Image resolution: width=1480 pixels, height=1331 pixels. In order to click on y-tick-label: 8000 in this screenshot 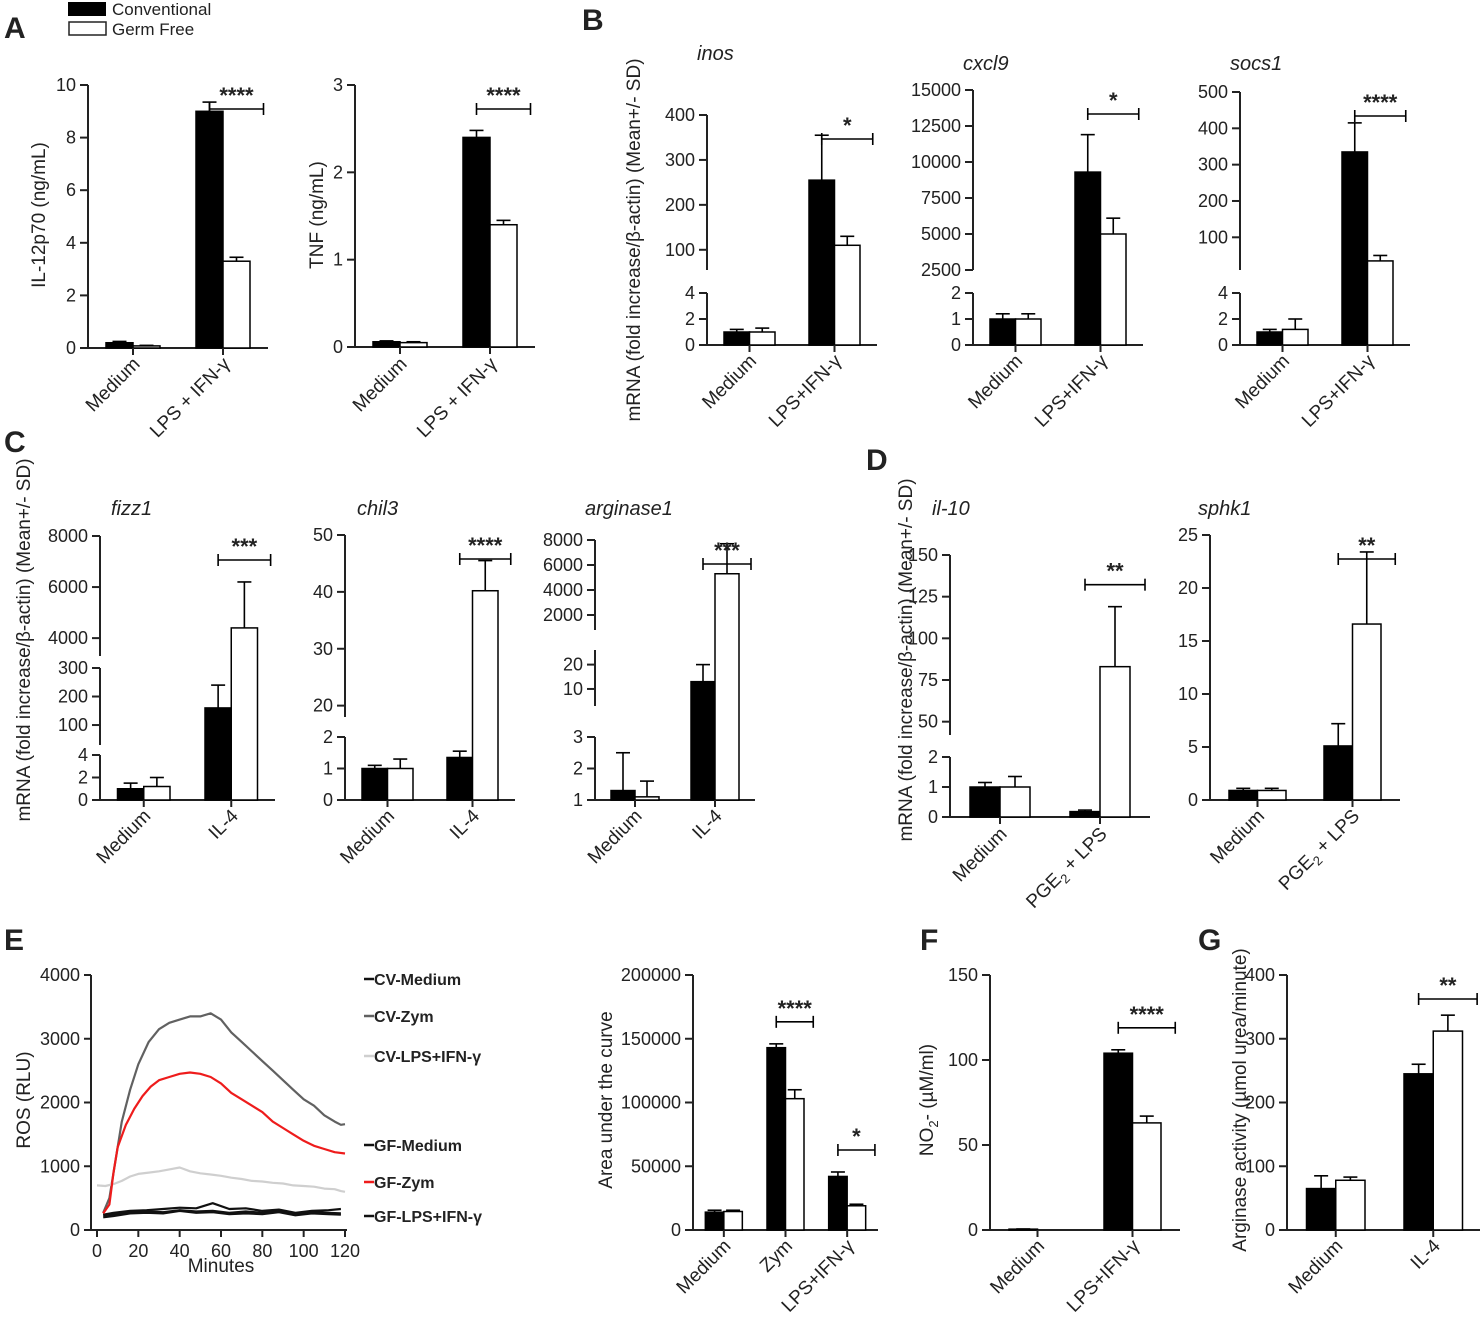, I will do `click(68, 536)`.